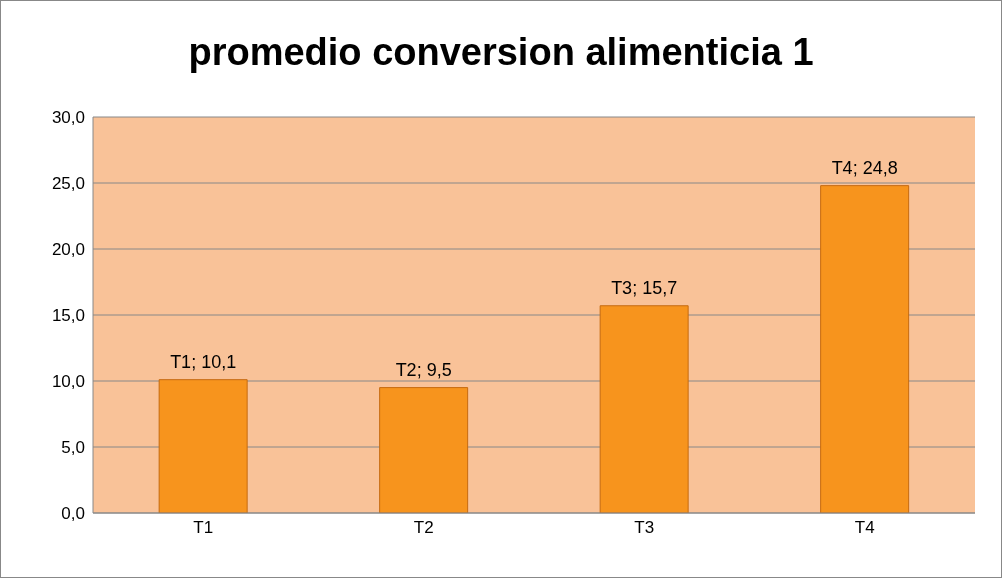 This screenshot has height=579, width=1003. I want to click on data-label: T2; 9,5, so click(423, 369).